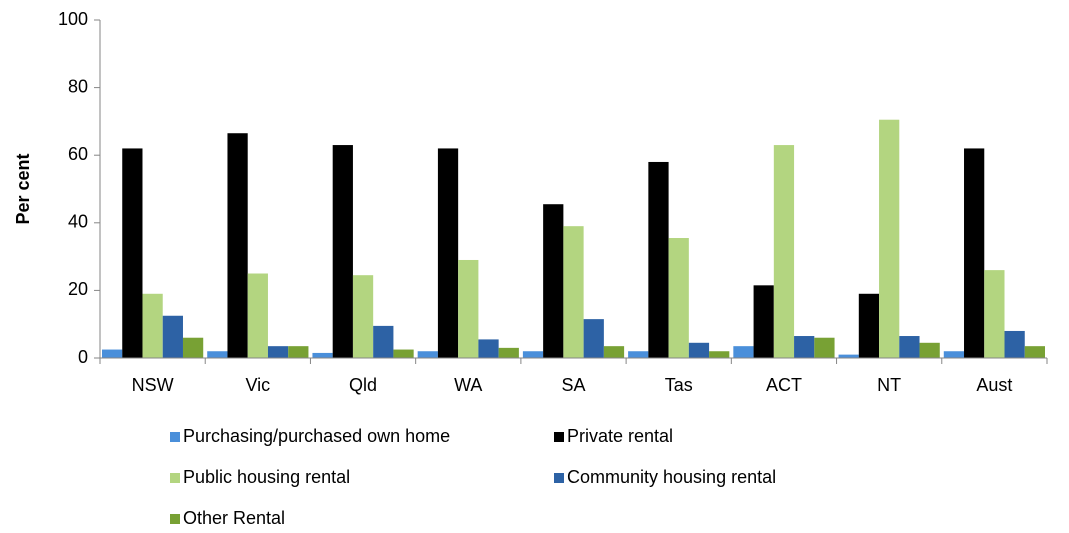 The width and height of the screenshot is (1069, 533). What do you see at coordinates (363, 385) in the screenshot?
I see `x-tick-label: Qld` at bounding box center [363, 385].